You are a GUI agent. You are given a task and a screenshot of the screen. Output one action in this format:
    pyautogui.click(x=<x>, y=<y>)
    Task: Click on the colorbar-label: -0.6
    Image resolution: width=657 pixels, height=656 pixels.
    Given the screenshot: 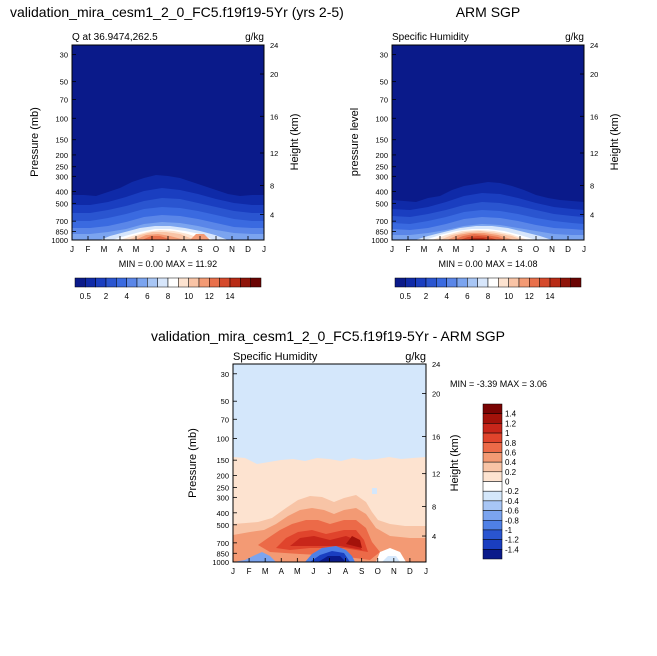 What is the action you would take?
    pyautogui.click(x=512, y=511)
    